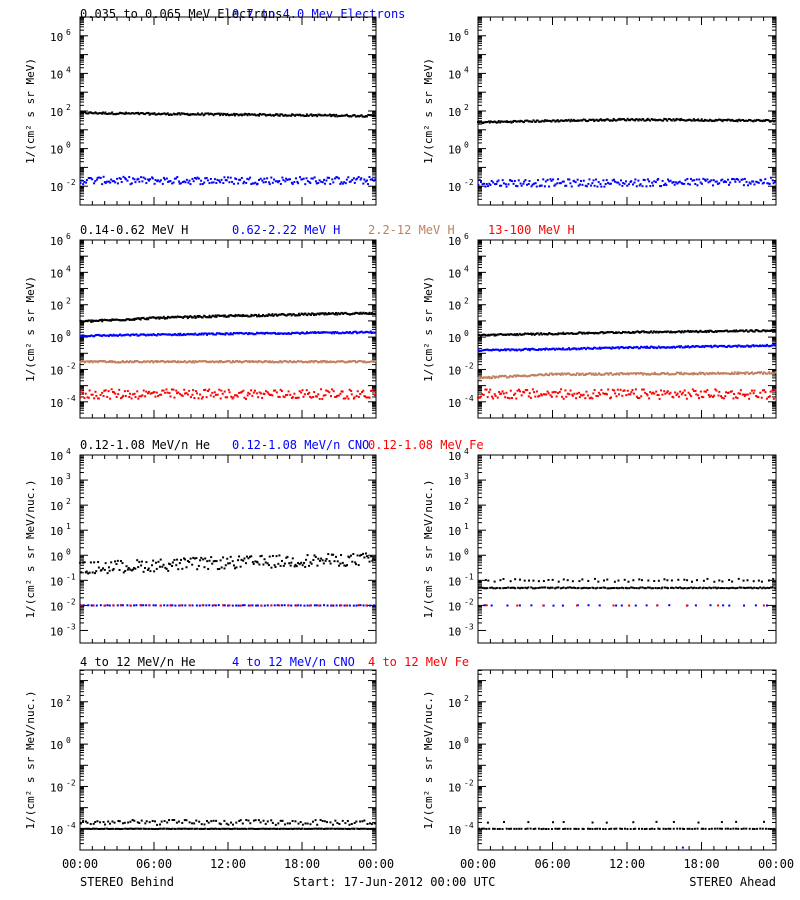 The width and height of the screenshot is (800, 900). I want to click on y-tick-exponent: 6, so click(466, 32).